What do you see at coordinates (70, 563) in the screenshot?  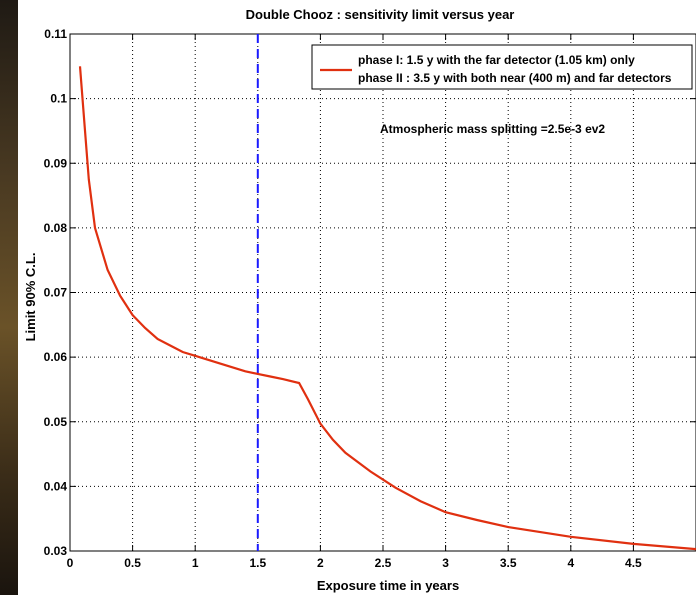 I see `x-tick-label: 0` at bounding box center [70, 563].